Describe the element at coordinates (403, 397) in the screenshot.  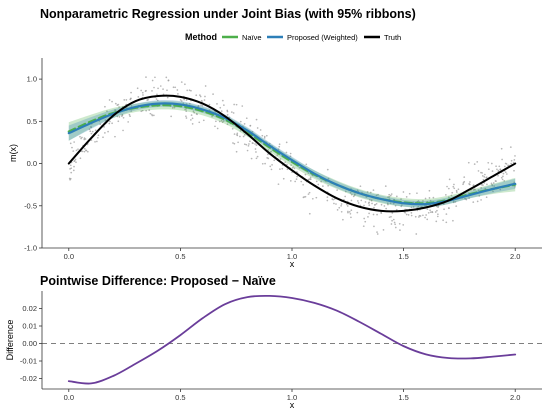
I see `bottom-x-tick-label: 1.5` at that location.